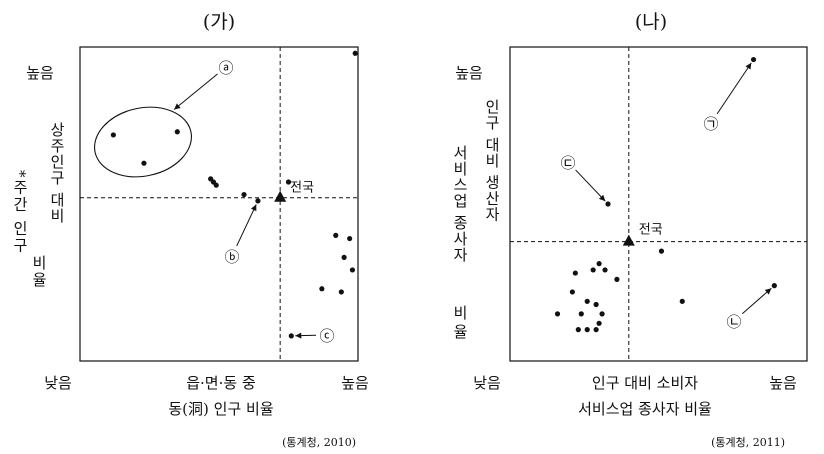 This screenshot has width=824, height=454. What do you see at coordinates (220, 409) in the screenshot?
I see `x-axis-label-line2: 동(洞) 인구 비율` at bounding box center [220, 409].